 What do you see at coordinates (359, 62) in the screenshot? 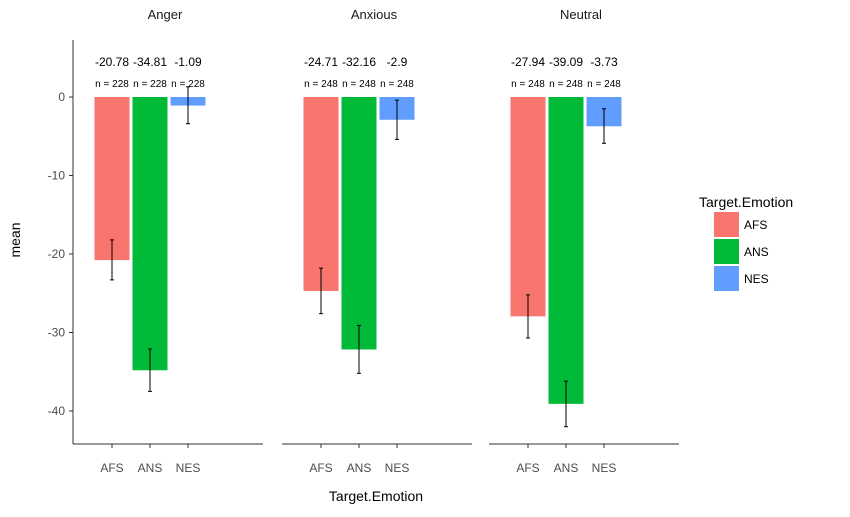
I see `data-label: -32.16` at bounding box center [359, 62].